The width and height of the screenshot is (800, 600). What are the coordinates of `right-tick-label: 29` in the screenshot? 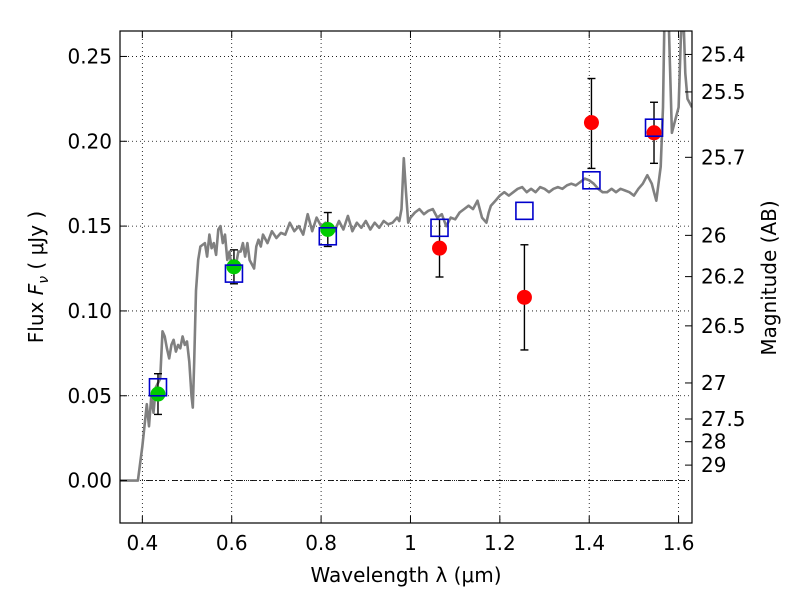 It's located at (713, 465).